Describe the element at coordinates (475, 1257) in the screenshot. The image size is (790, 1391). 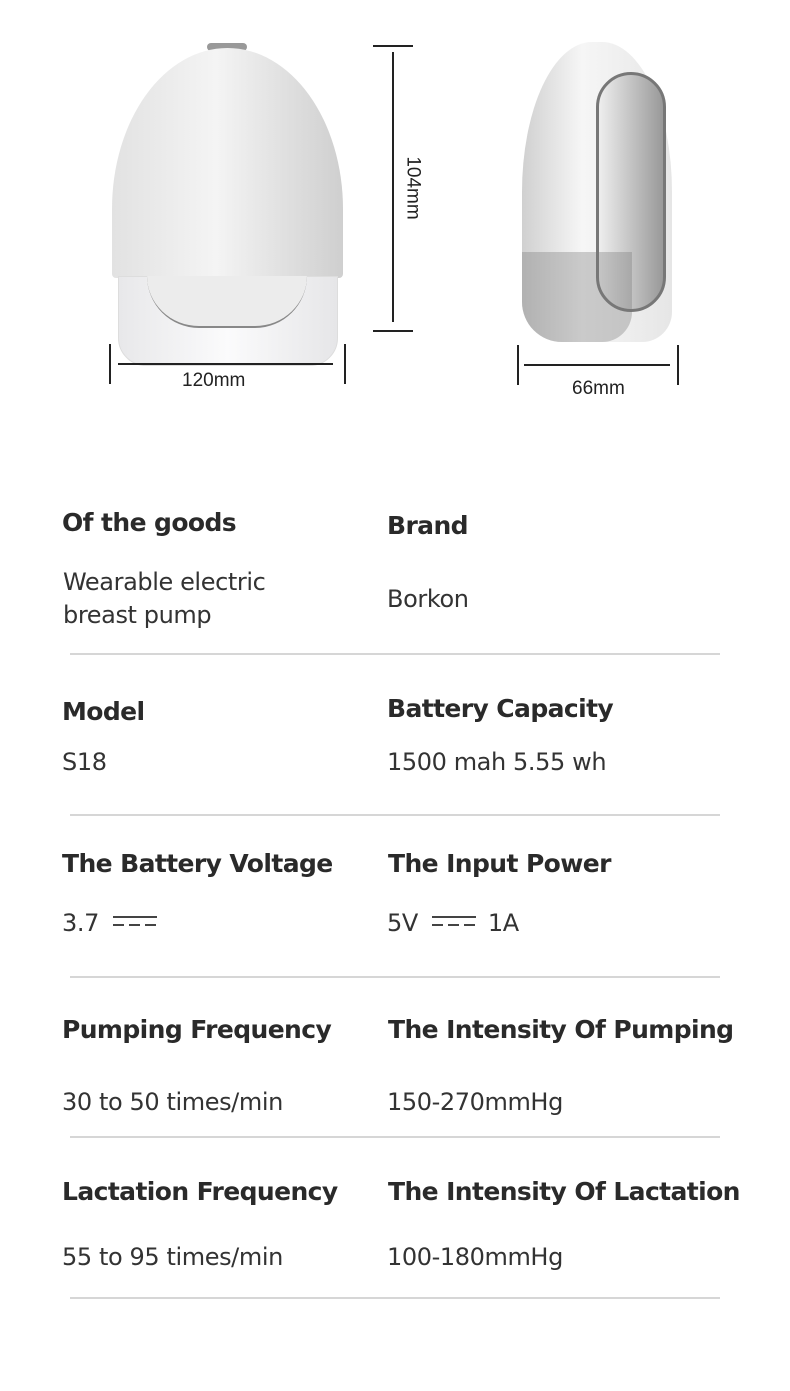
I see `spec-value-lactation-intensity: 100-180mmHg` at that location.